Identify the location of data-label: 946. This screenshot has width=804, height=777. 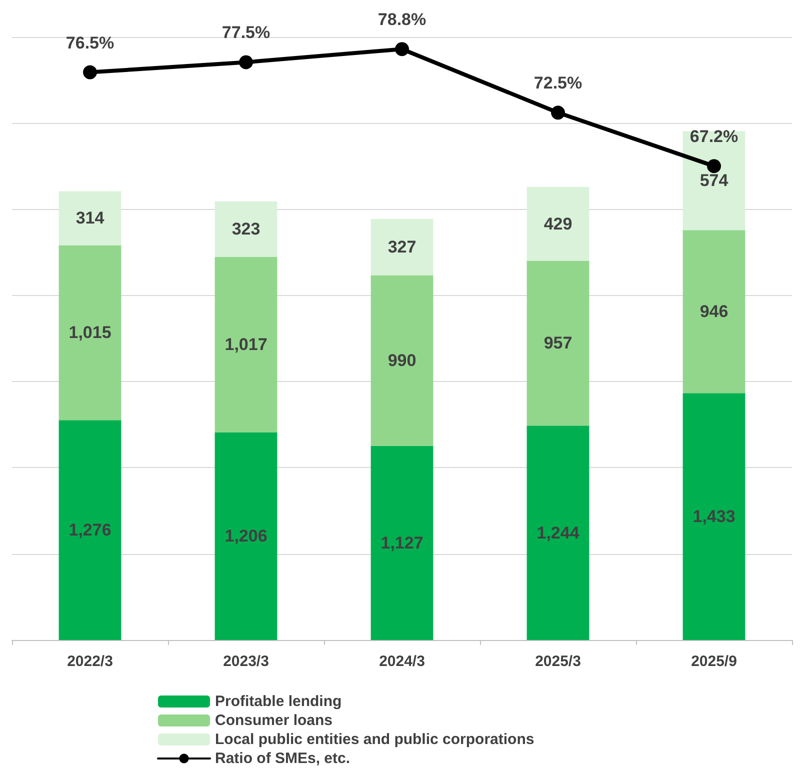
(714, 312).